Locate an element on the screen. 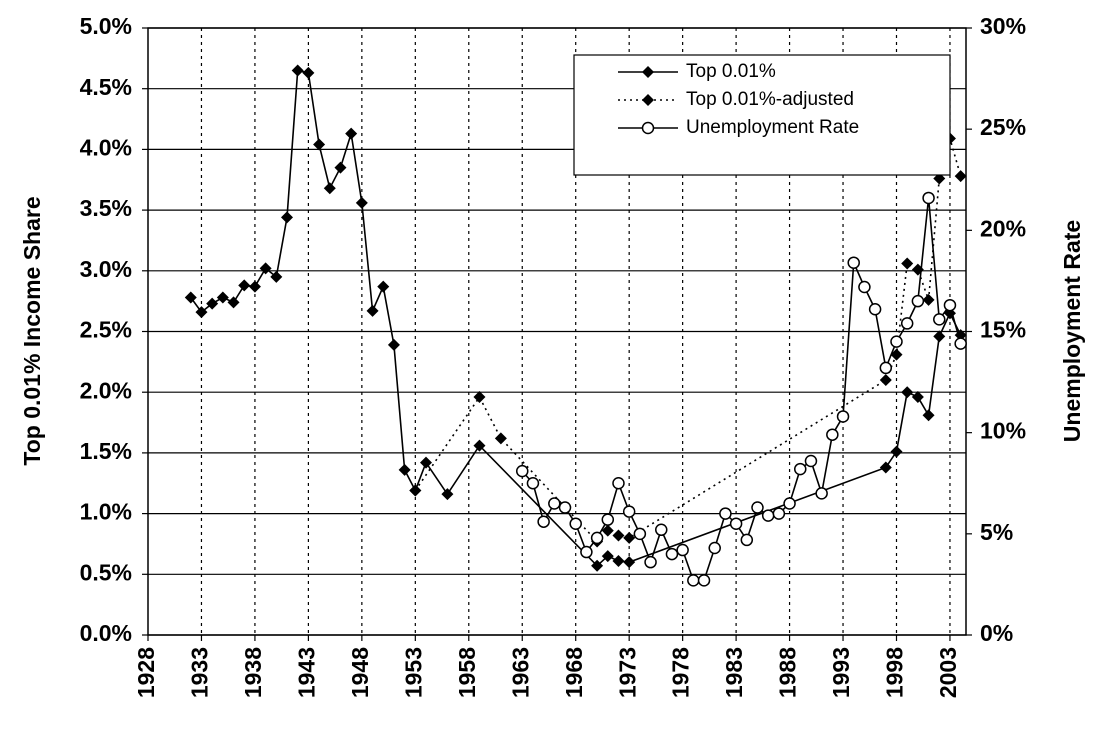 The width and height of the screenshot is (1096, 736). x-tick-label: 1978 is located at coordinates (681, 672).